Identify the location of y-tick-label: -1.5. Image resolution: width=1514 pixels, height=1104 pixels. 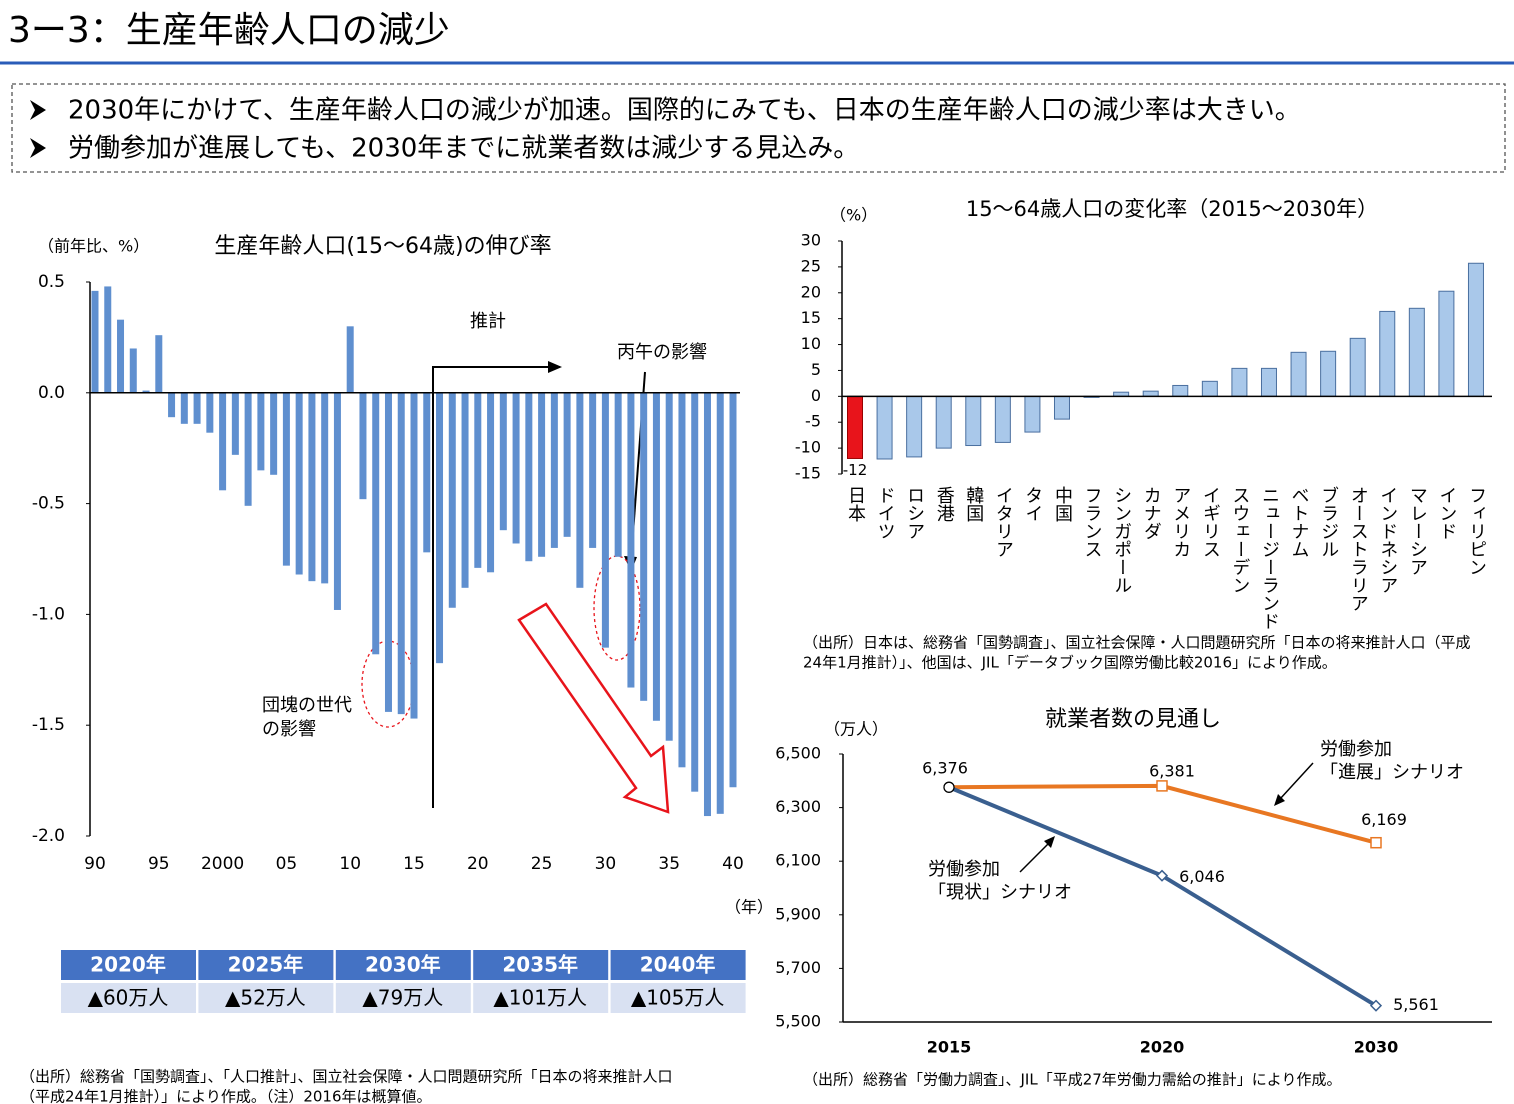
(48, 725).